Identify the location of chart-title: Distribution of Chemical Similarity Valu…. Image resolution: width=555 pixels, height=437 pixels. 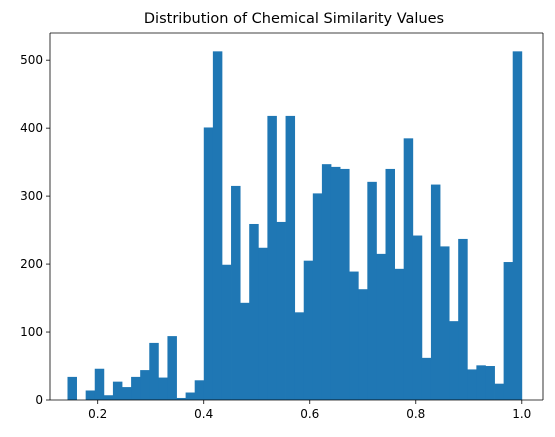
(294, 19).